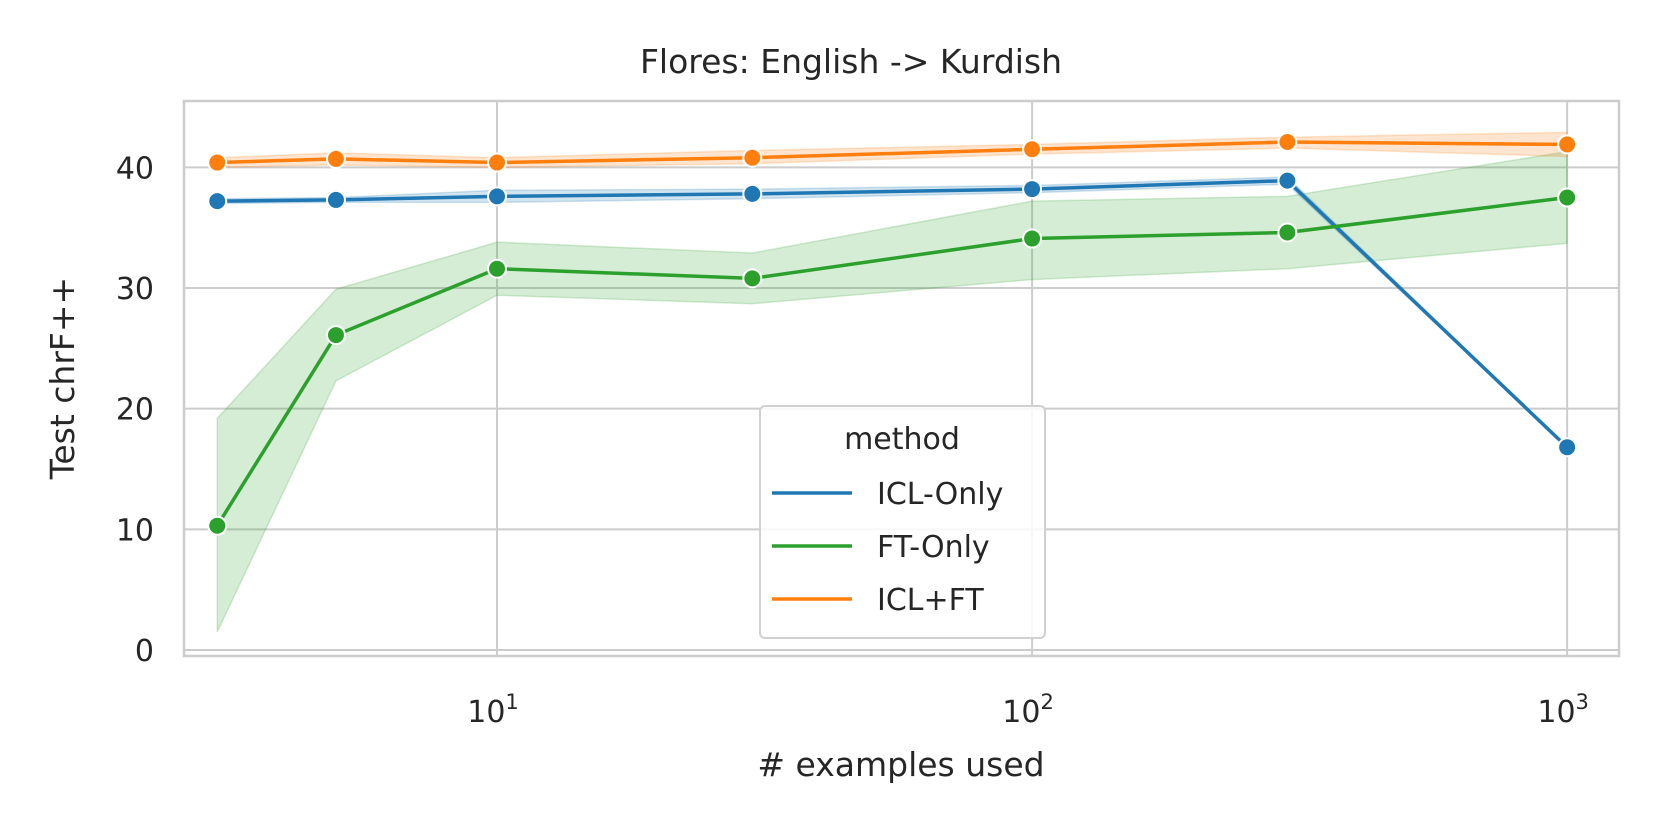 The width and height of the screenshot is (1655, 840). Describe the element at coordinates (902, 439) in the screenshot. I see `legend-title: method` at that location.